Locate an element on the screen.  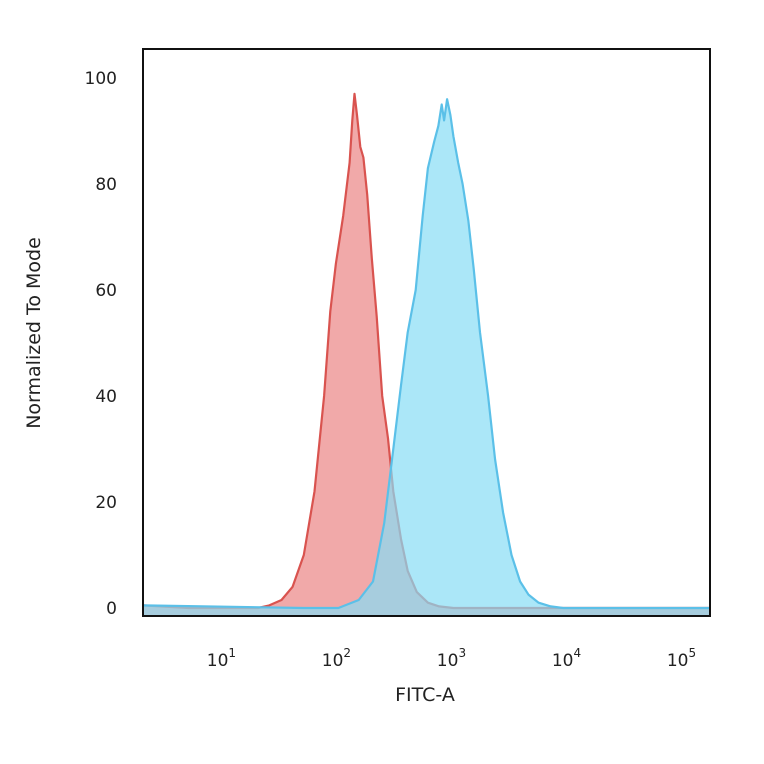
y-tick-label: 20 is located at coordinates (106, 503).